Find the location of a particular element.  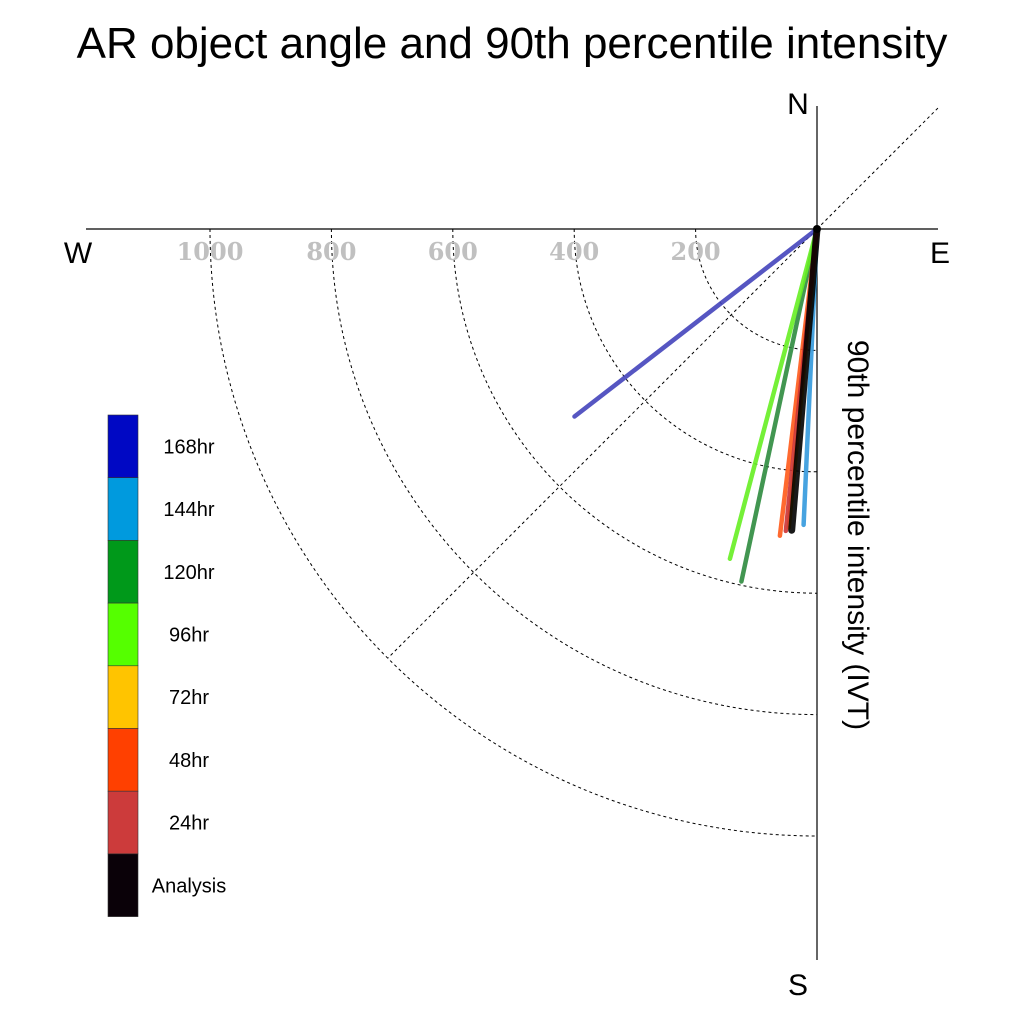

series-lines is located at coordinates (696, 404).